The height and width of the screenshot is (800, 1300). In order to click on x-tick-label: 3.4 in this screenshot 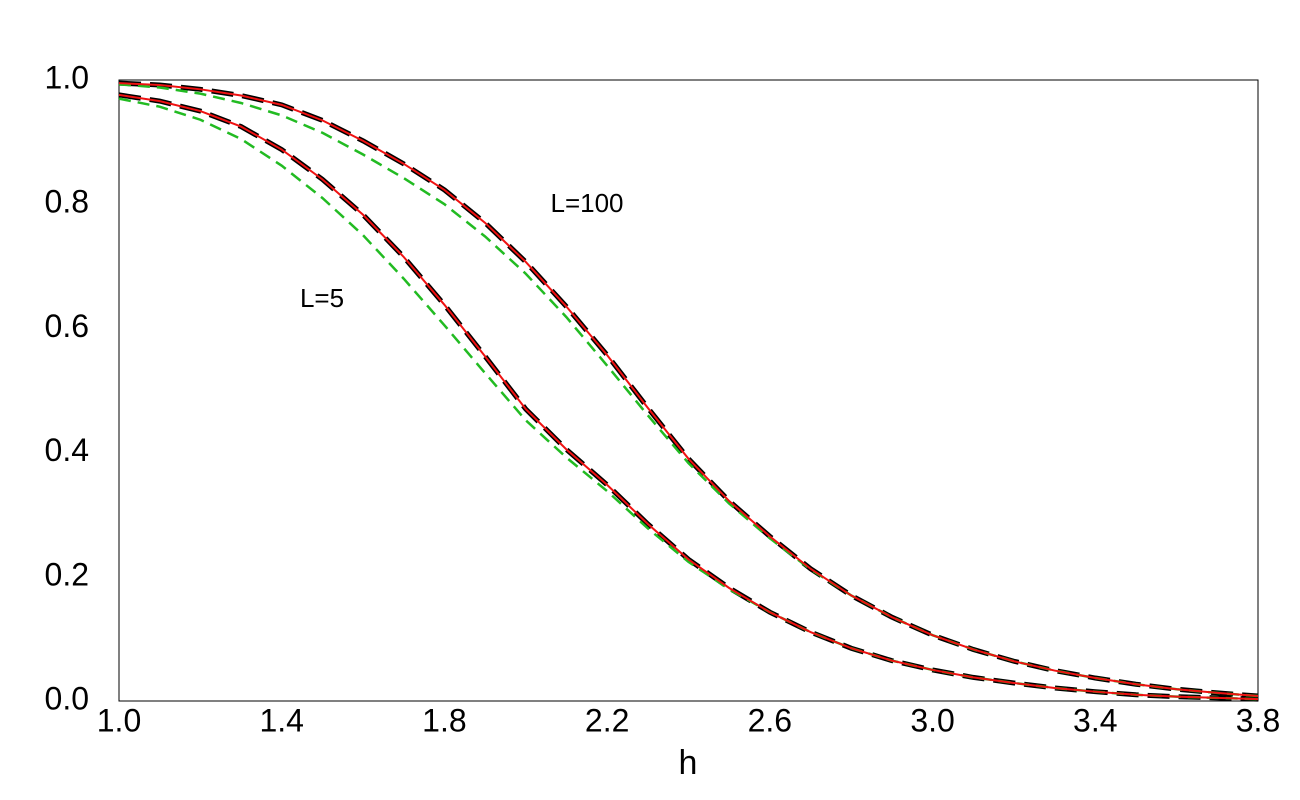, I will do `click(1095, 720)`.